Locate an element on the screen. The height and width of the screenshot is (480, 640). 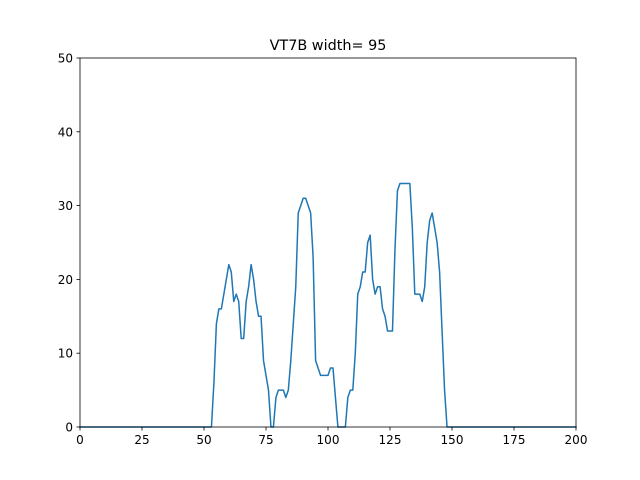
x-tick-label: 100 is located at coordinates (328, 440).